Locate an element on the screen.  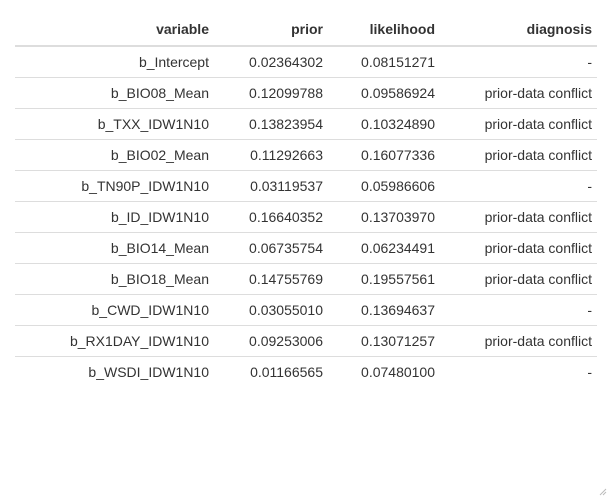
cell-variable: b_TXX_IDW1N10 is located at coordinates (115, 124).